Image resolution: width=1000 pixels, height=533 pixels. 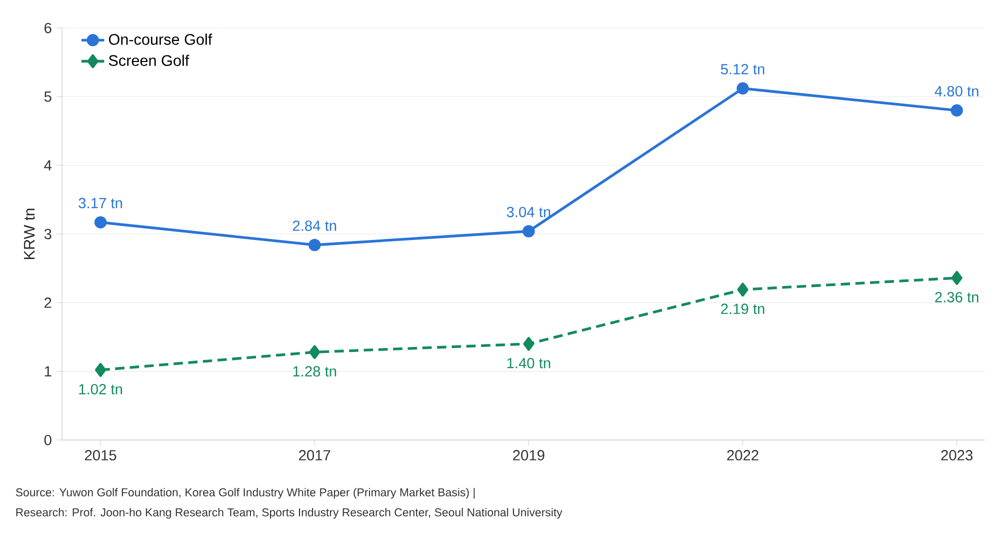 What do you see at coordinates (314, 225) in the screenshot?
I see `data-label: 2.84 tn` at bounding box center [314, 225].